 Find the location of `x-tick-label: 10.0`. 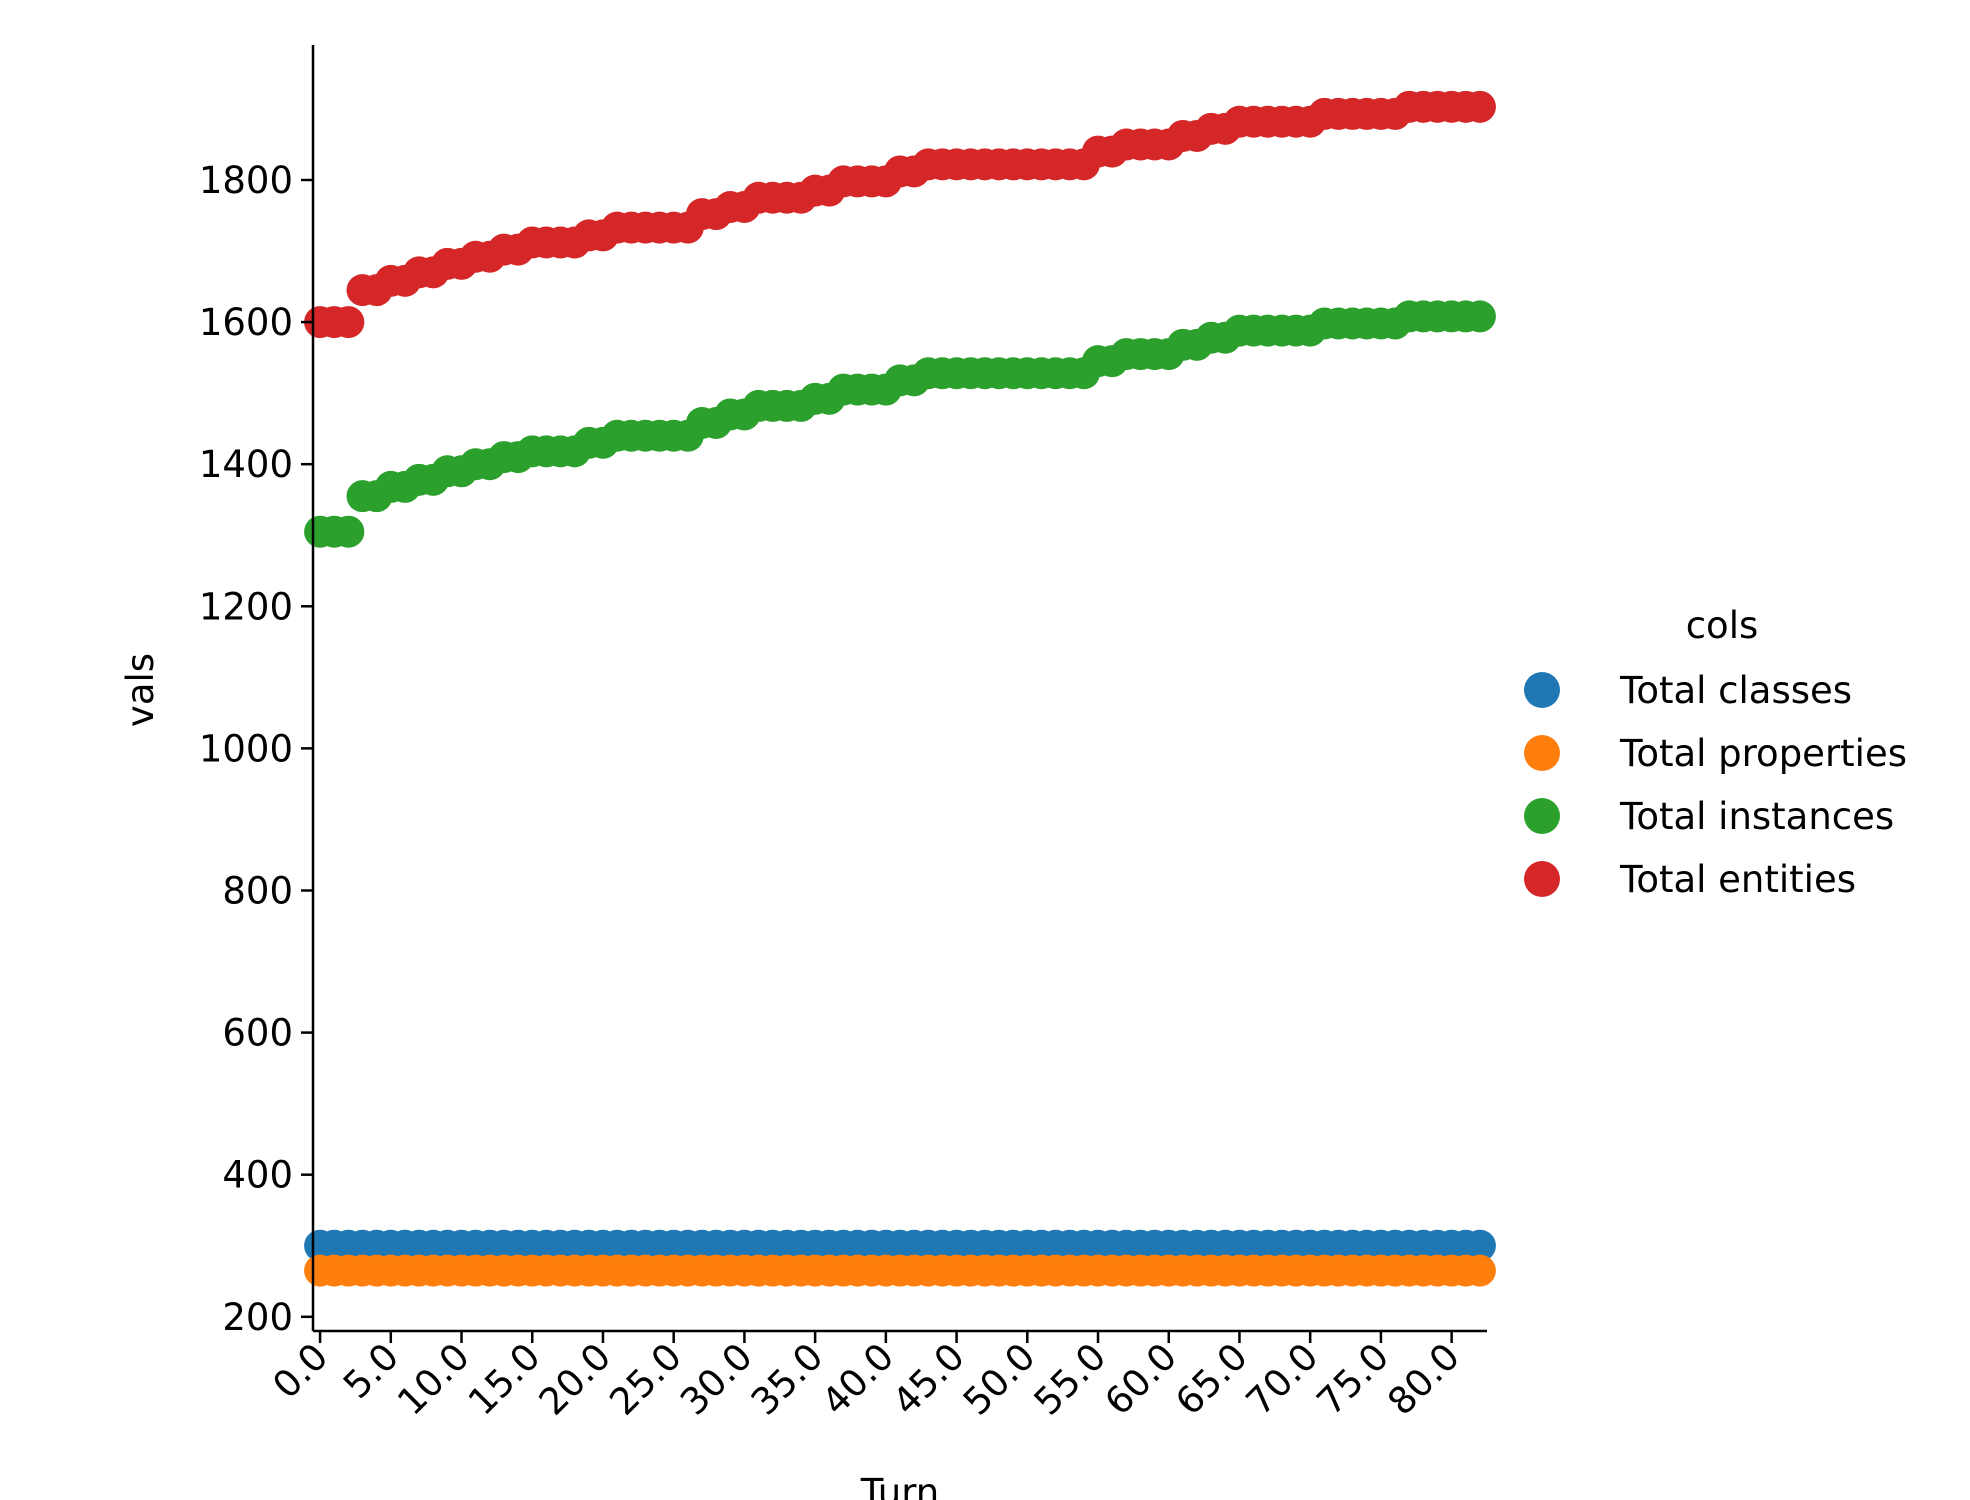

x-tick-label: 10.0 is located at coordinates (433, 1379).